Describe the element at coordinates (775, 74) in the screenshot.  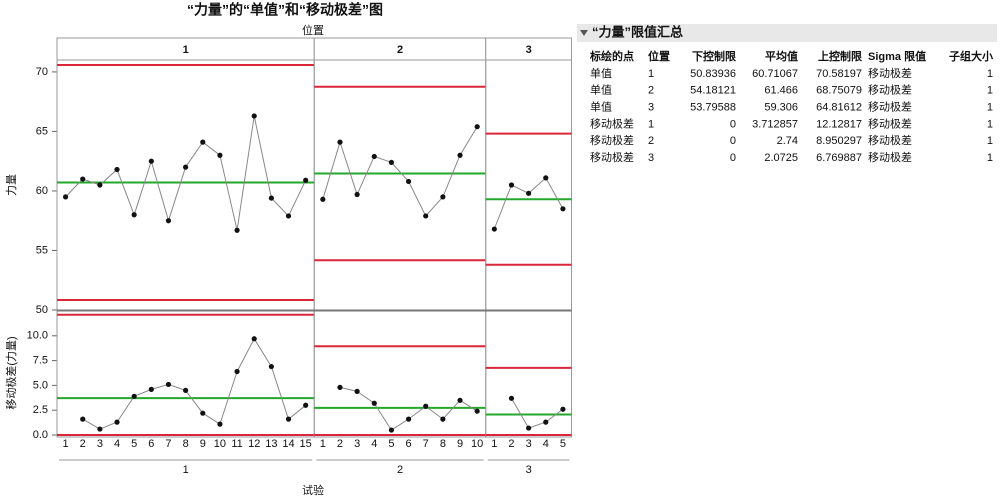
I see `table-cell: 60.71067` at that location.